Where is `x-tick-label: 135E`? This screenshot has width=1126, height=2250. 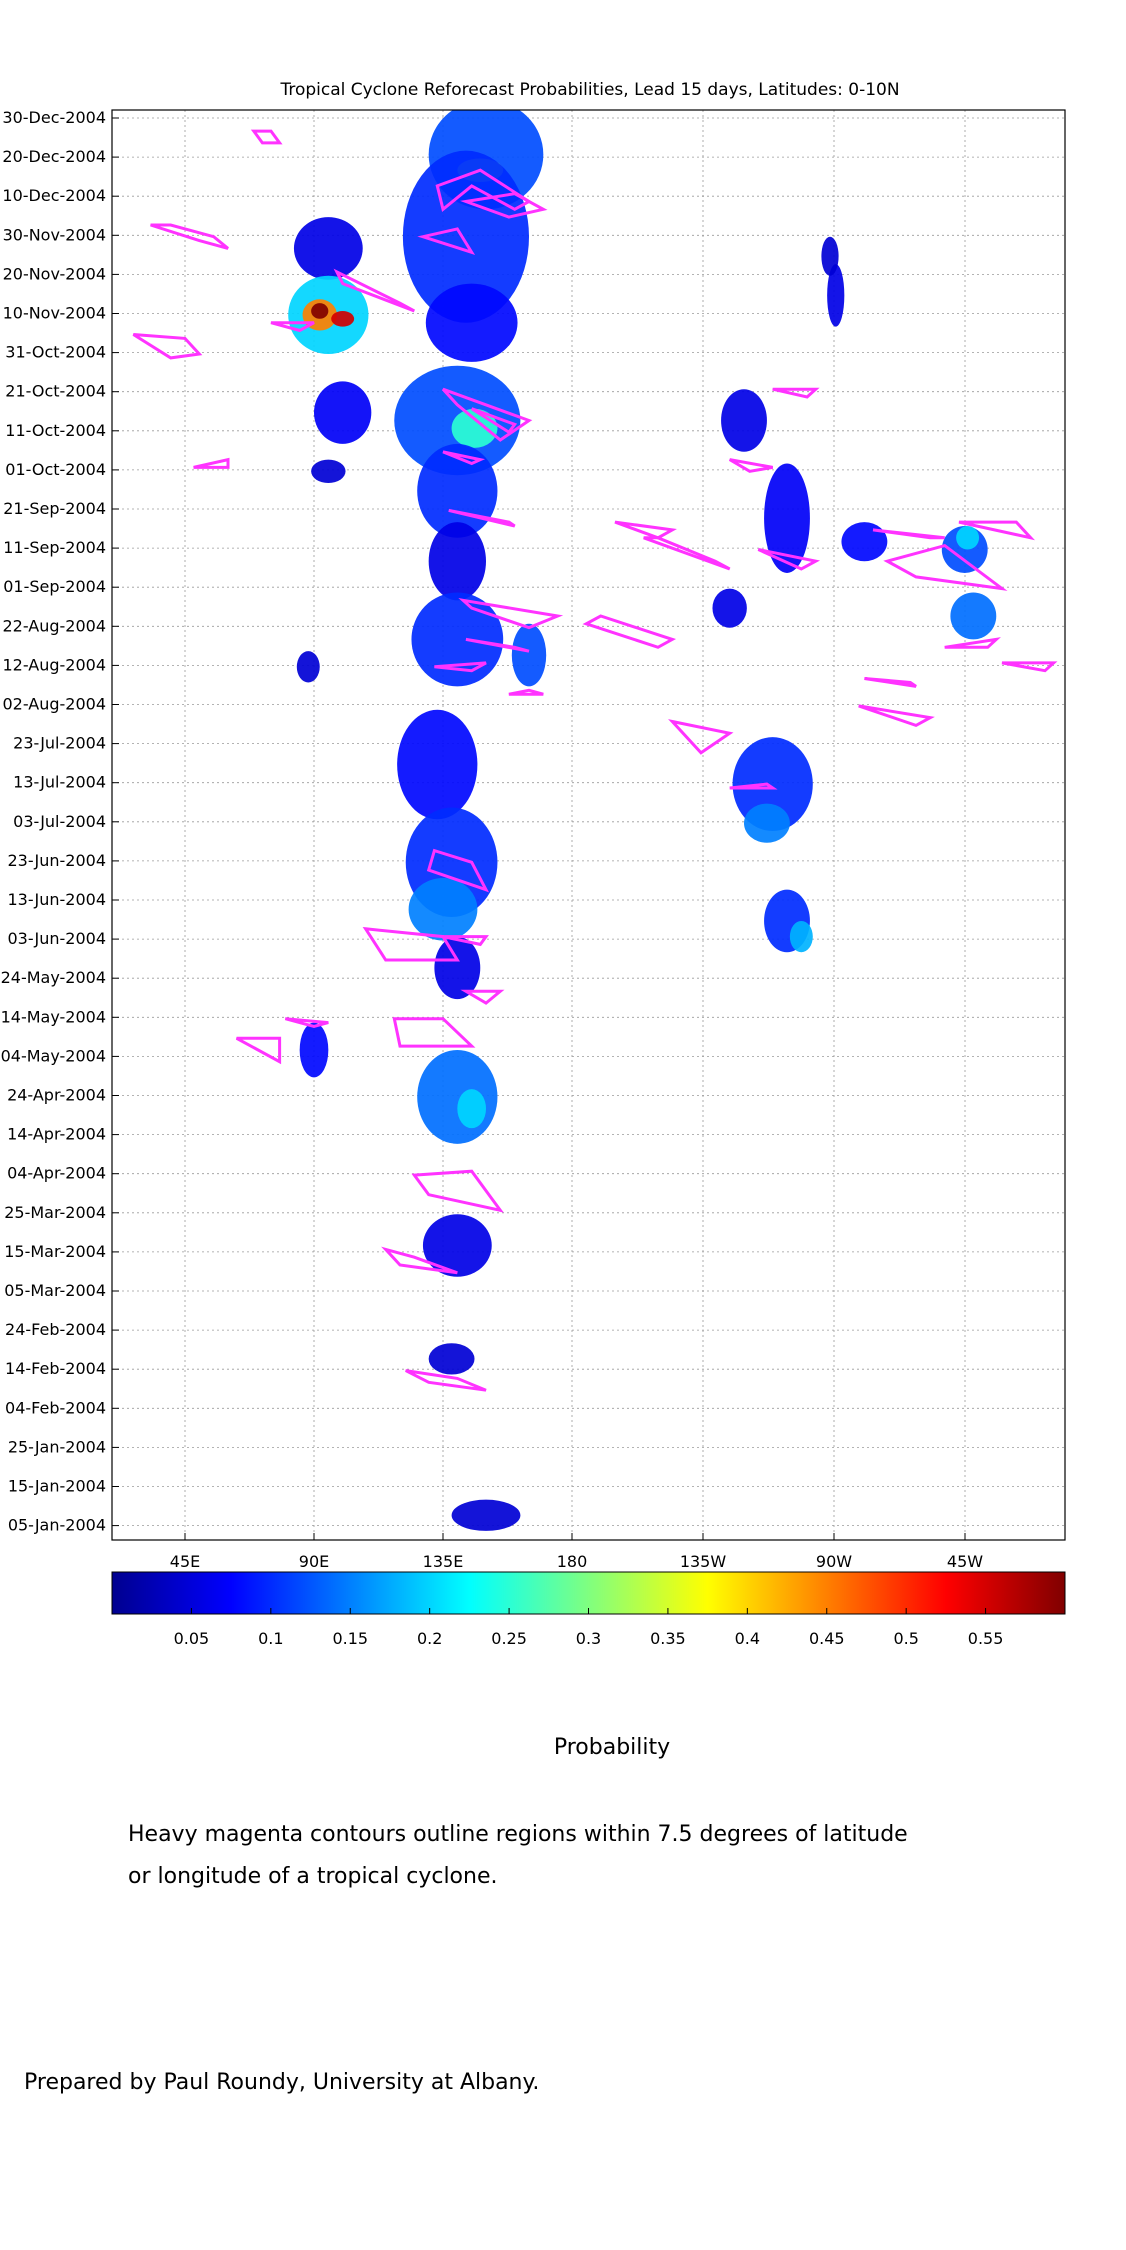
x-tick-label: 135E is located at coordinates (443, 1561).